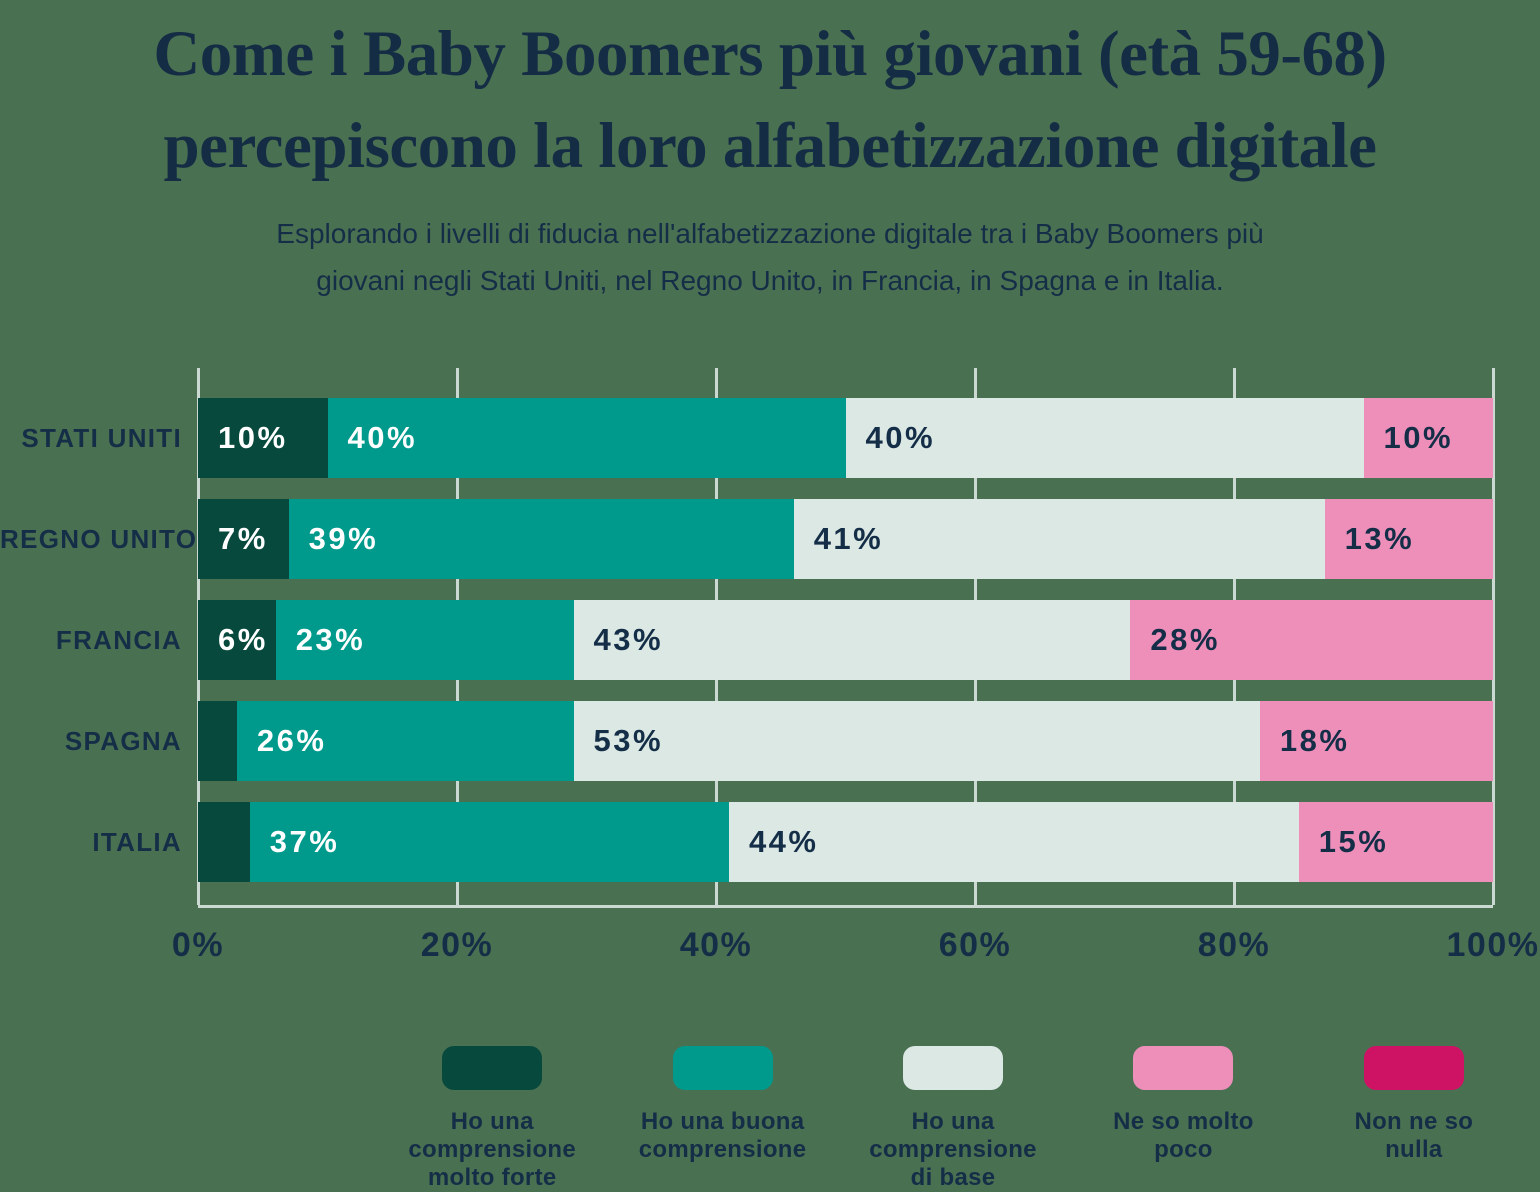 The width and height of the screenshot is (1540, 1192). I want to click on bar-segment-regno-unito-ne-so-molto-poco: 13%, so click(1408, 539).